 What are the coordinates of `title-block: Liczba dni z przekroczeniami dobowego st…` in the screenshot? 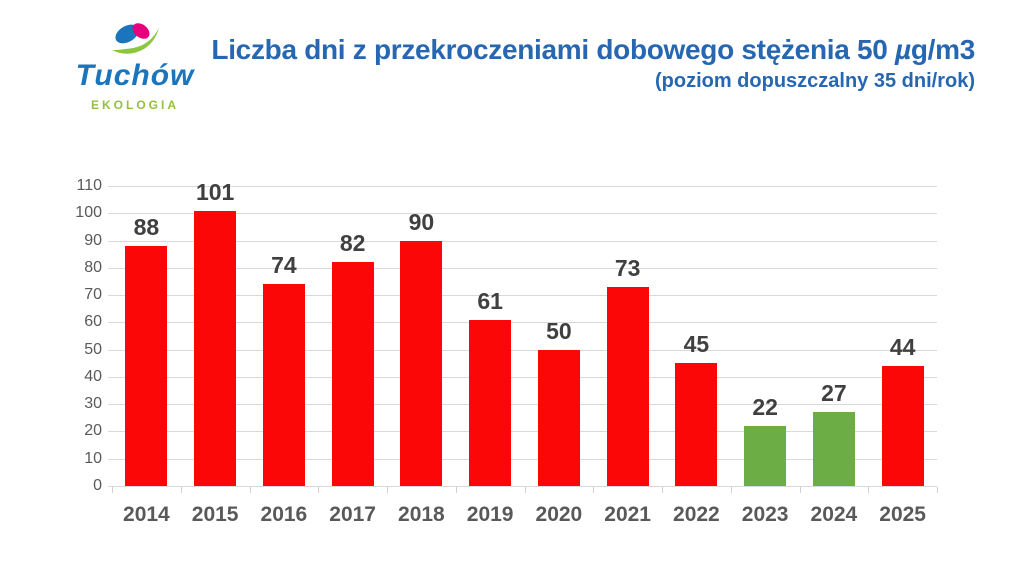 It's located at (593, 63).